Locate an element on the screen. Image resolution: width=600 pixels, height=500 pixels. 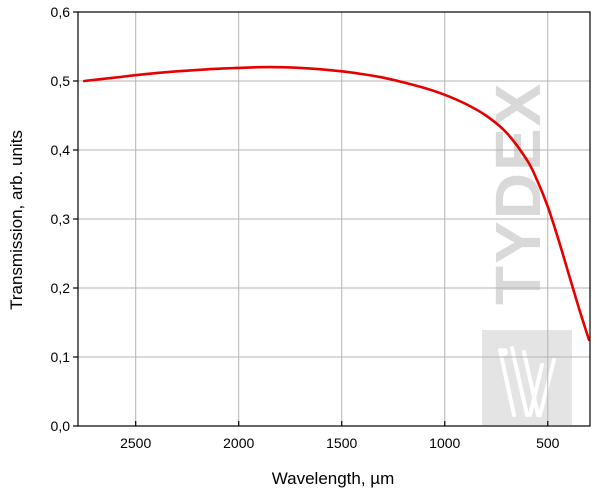
x-tick-label: 500 is located at coordinates (548, 443).